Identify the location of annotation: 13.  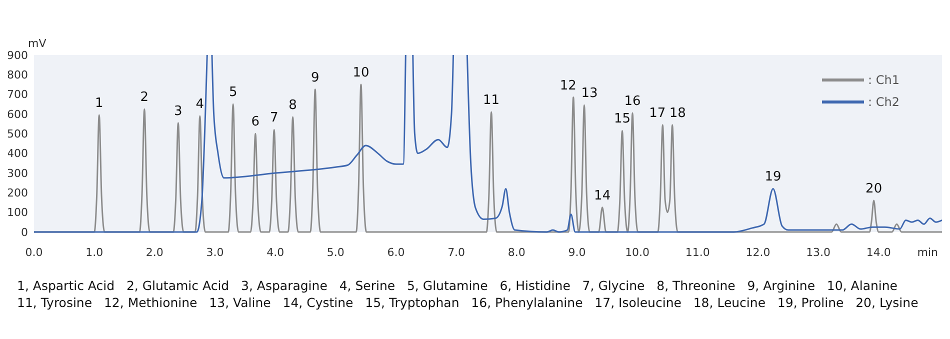
(589, 94).